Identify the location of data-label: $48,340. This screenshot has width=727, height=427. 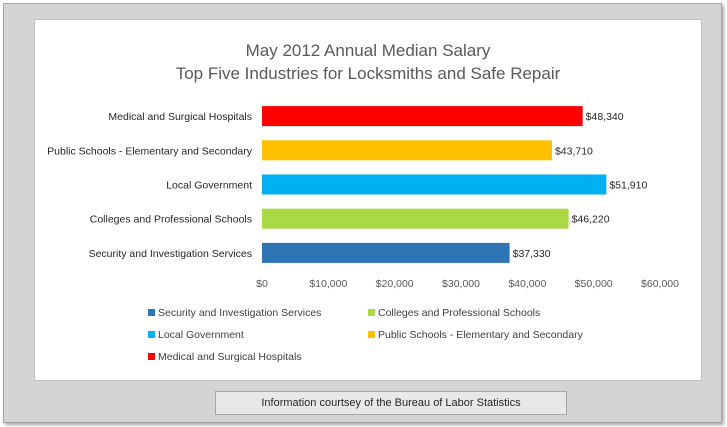
(605, 117).